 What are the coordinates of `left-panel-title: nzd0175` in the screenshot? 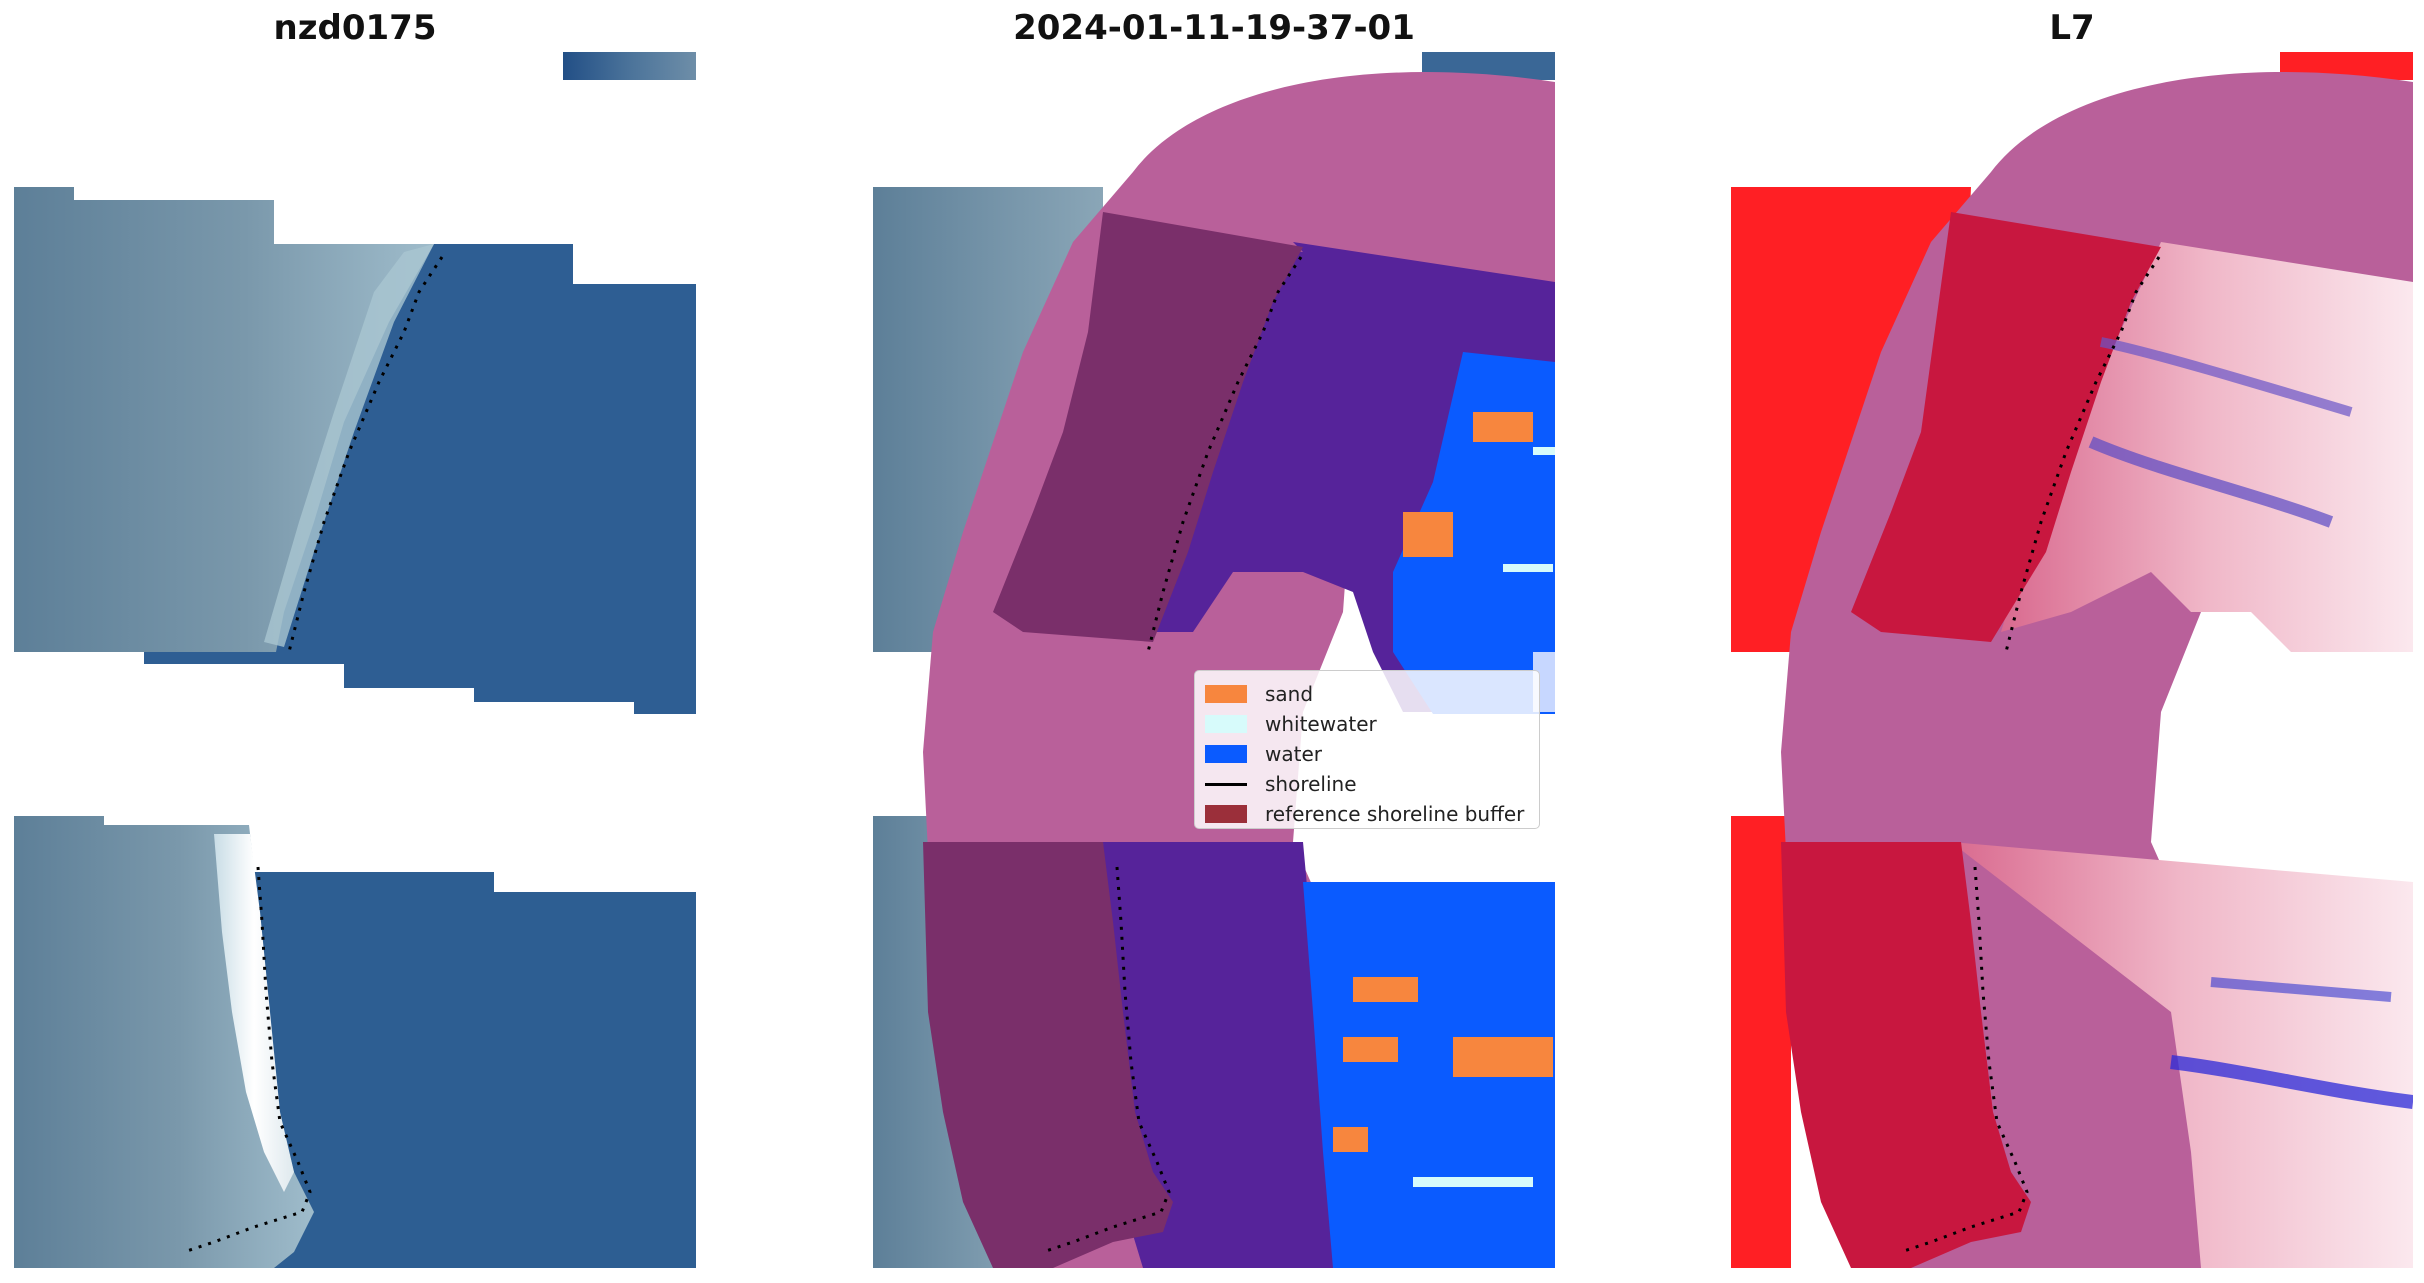 It's located at (355, 28).